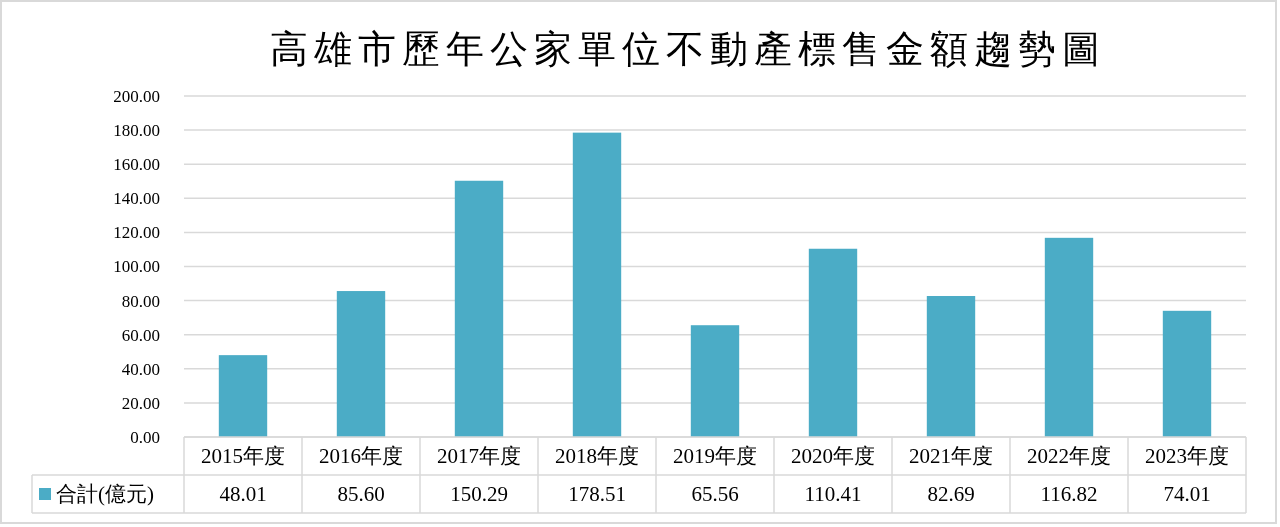  I want to click on chart-title: 高雄市歷年公家單位不動產標售金額趨勢圖, so click(688, 49).